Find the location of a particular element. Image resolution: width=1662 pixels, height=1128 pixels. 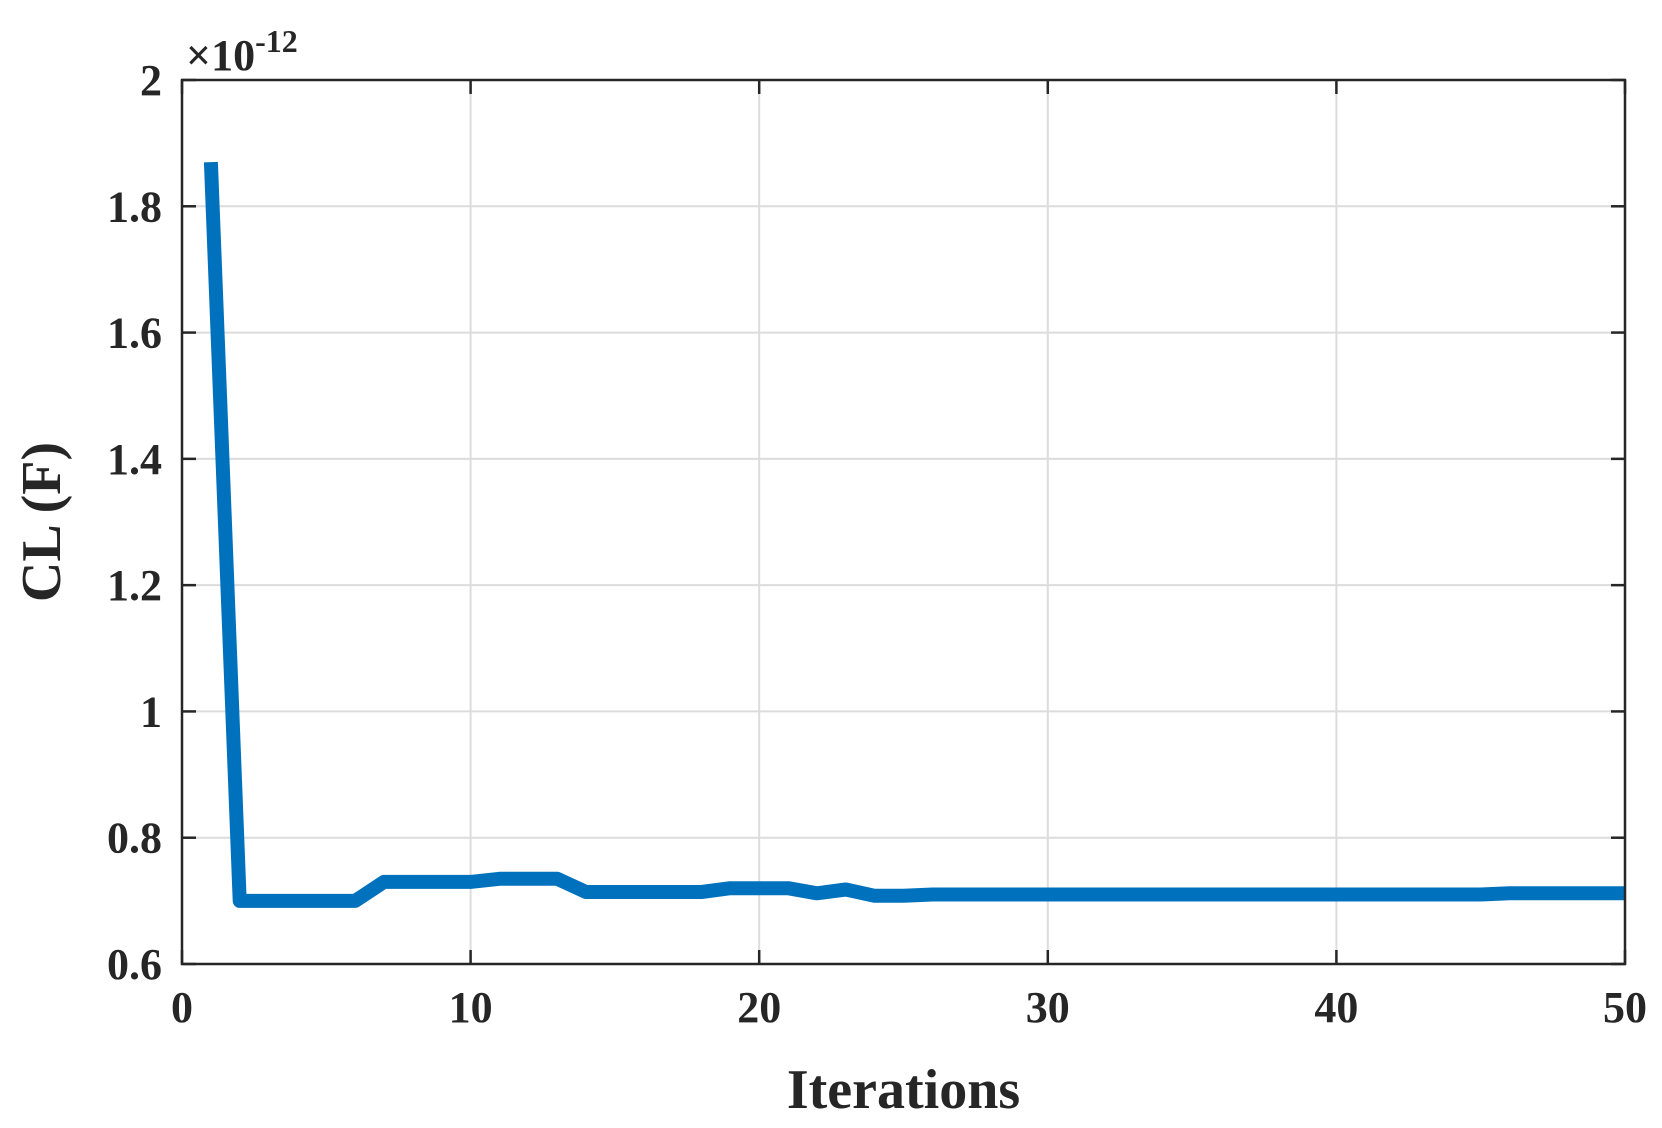

x-tick-label: 0 is located at coordinates (182, 1007).